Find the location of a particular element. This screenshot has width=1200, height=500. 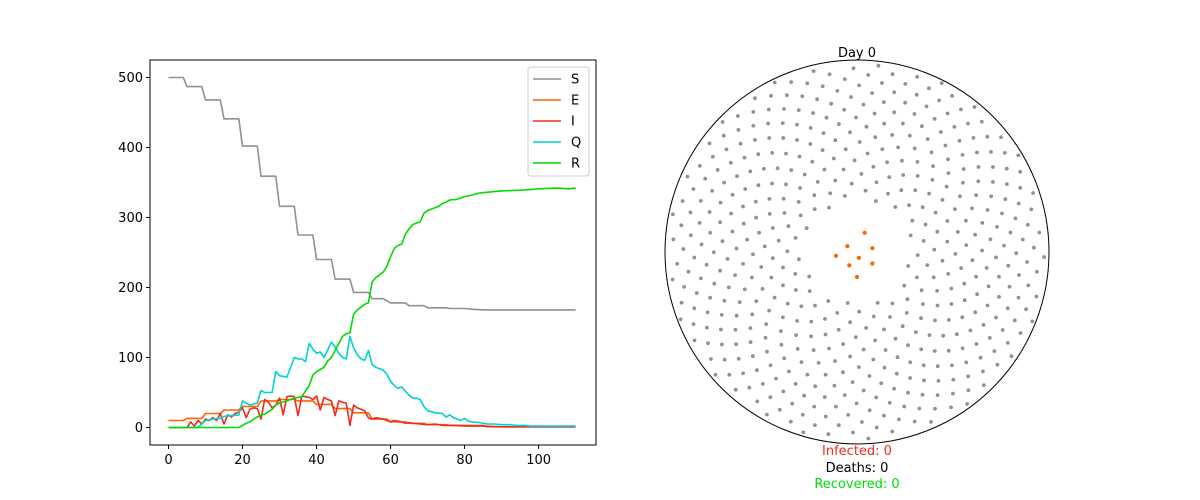

x-tick-label: 0 is located at coordinates (168, 460).